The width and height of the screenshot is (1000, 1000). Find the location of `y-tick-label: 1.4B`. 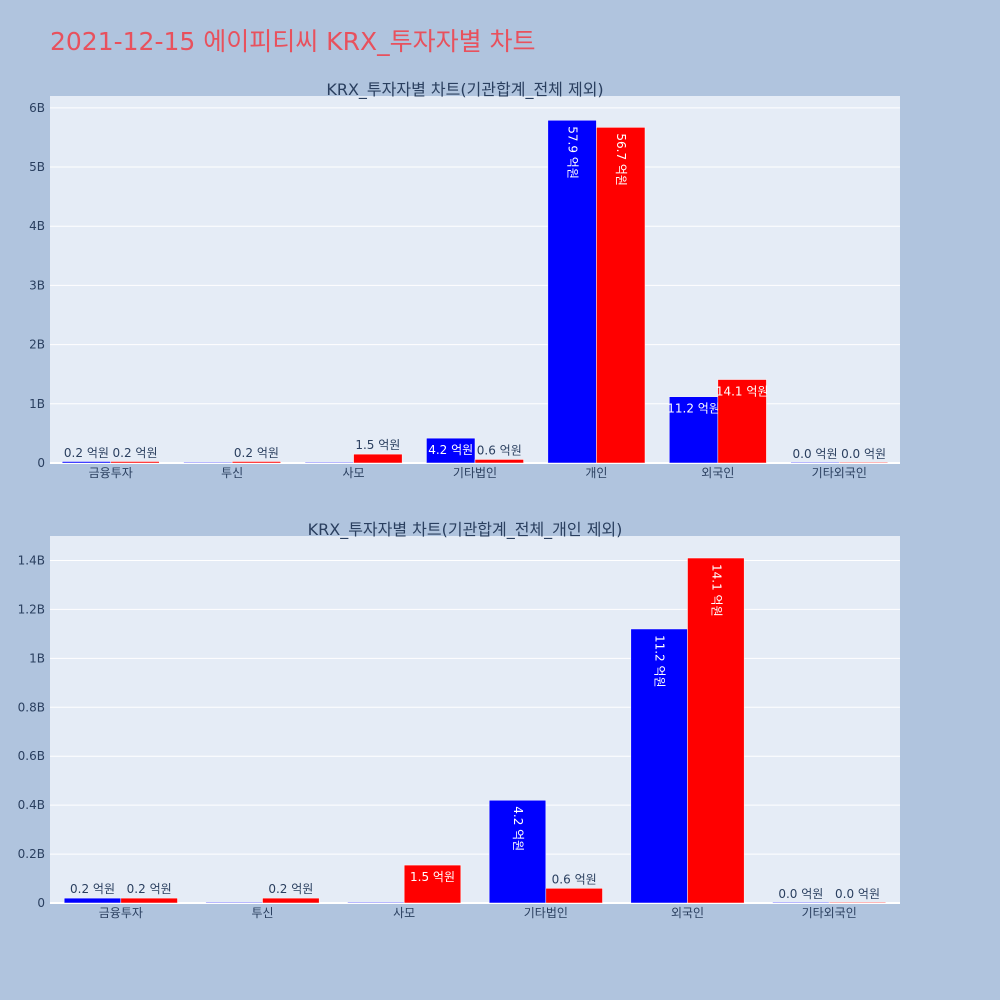

y-tick-label: 1.4B is located at coordinates (31, 560).